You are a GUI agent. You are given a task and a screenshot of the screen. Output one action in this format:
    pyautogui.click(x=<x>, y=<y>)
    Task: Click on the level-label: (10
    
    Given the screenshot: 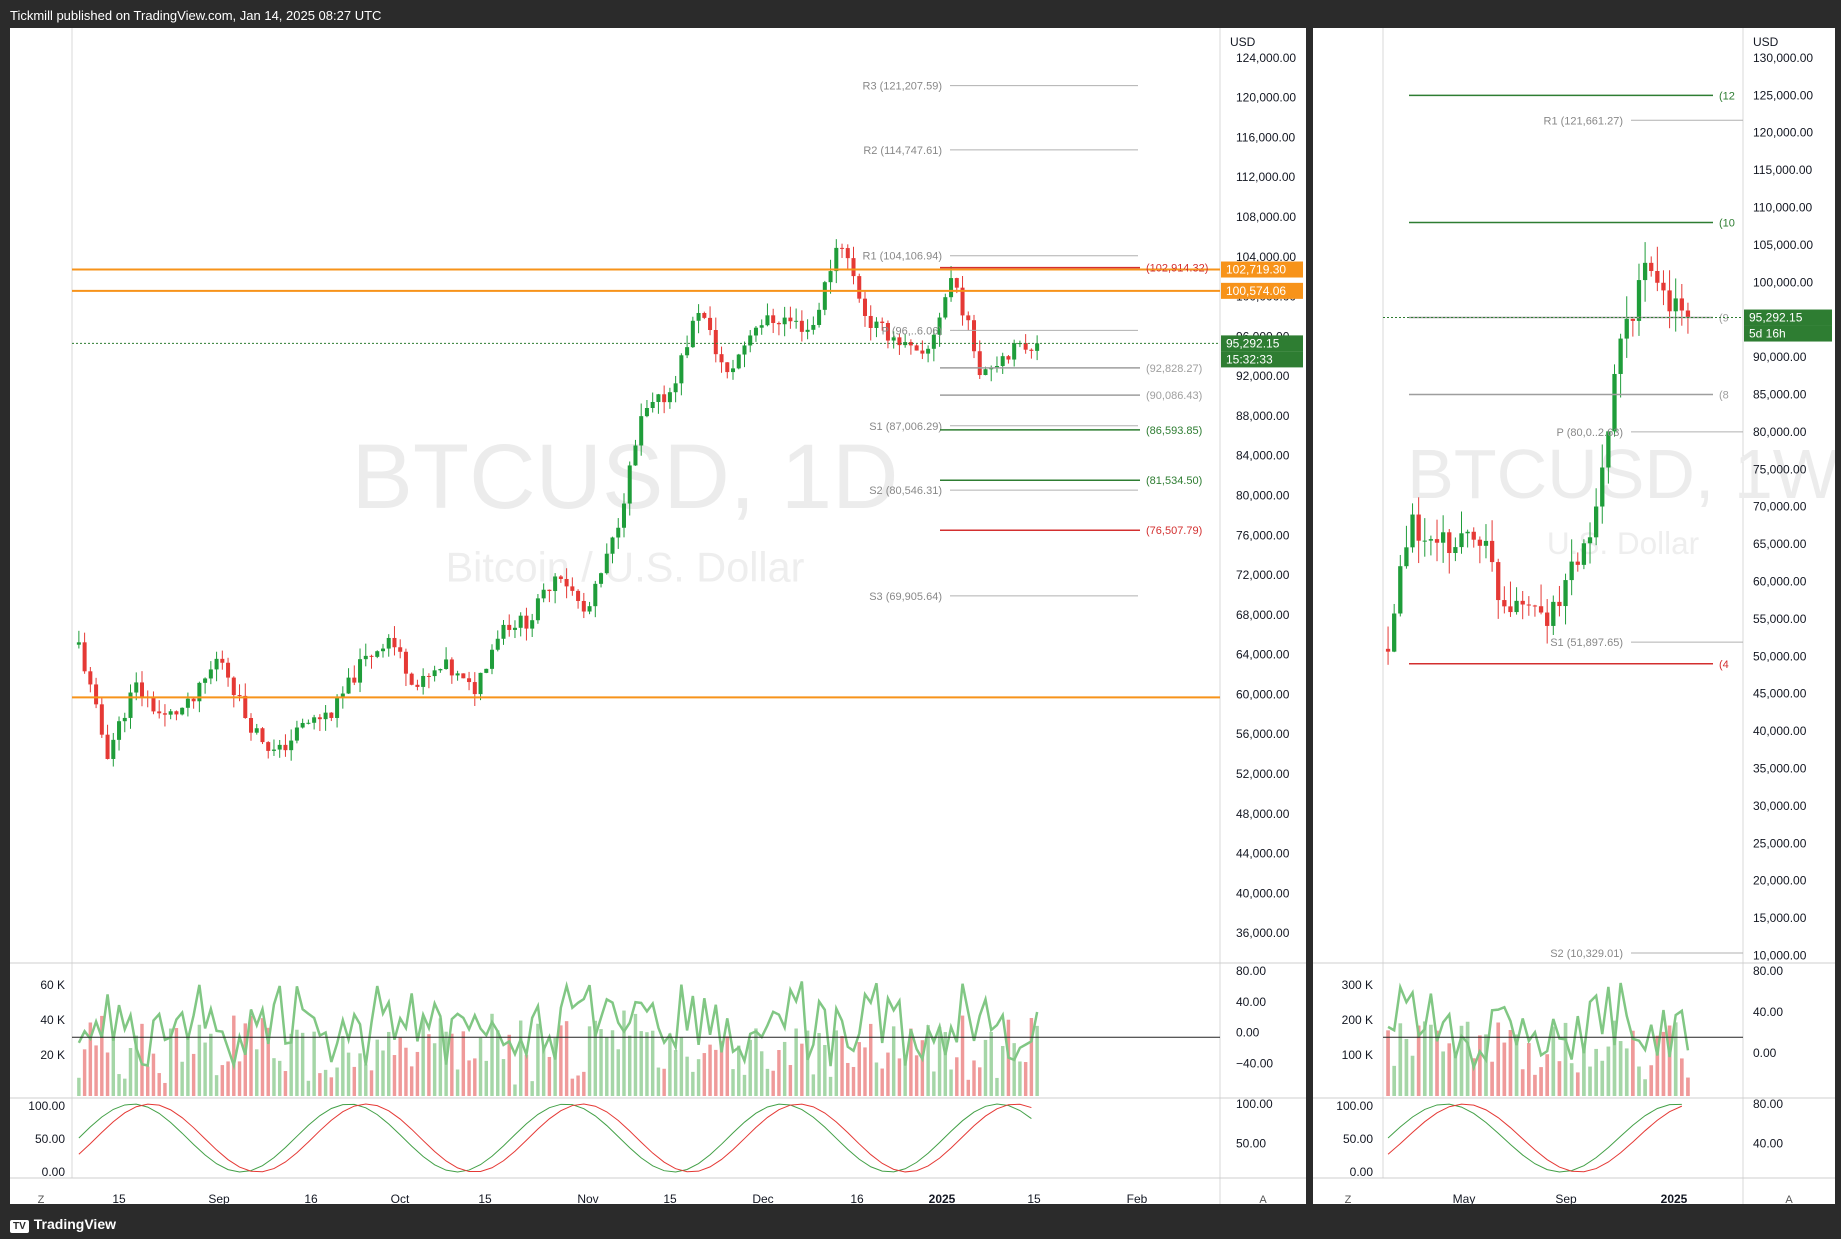 What is the action you would take?
    pyautogui.click(x=1727, y=223)
    